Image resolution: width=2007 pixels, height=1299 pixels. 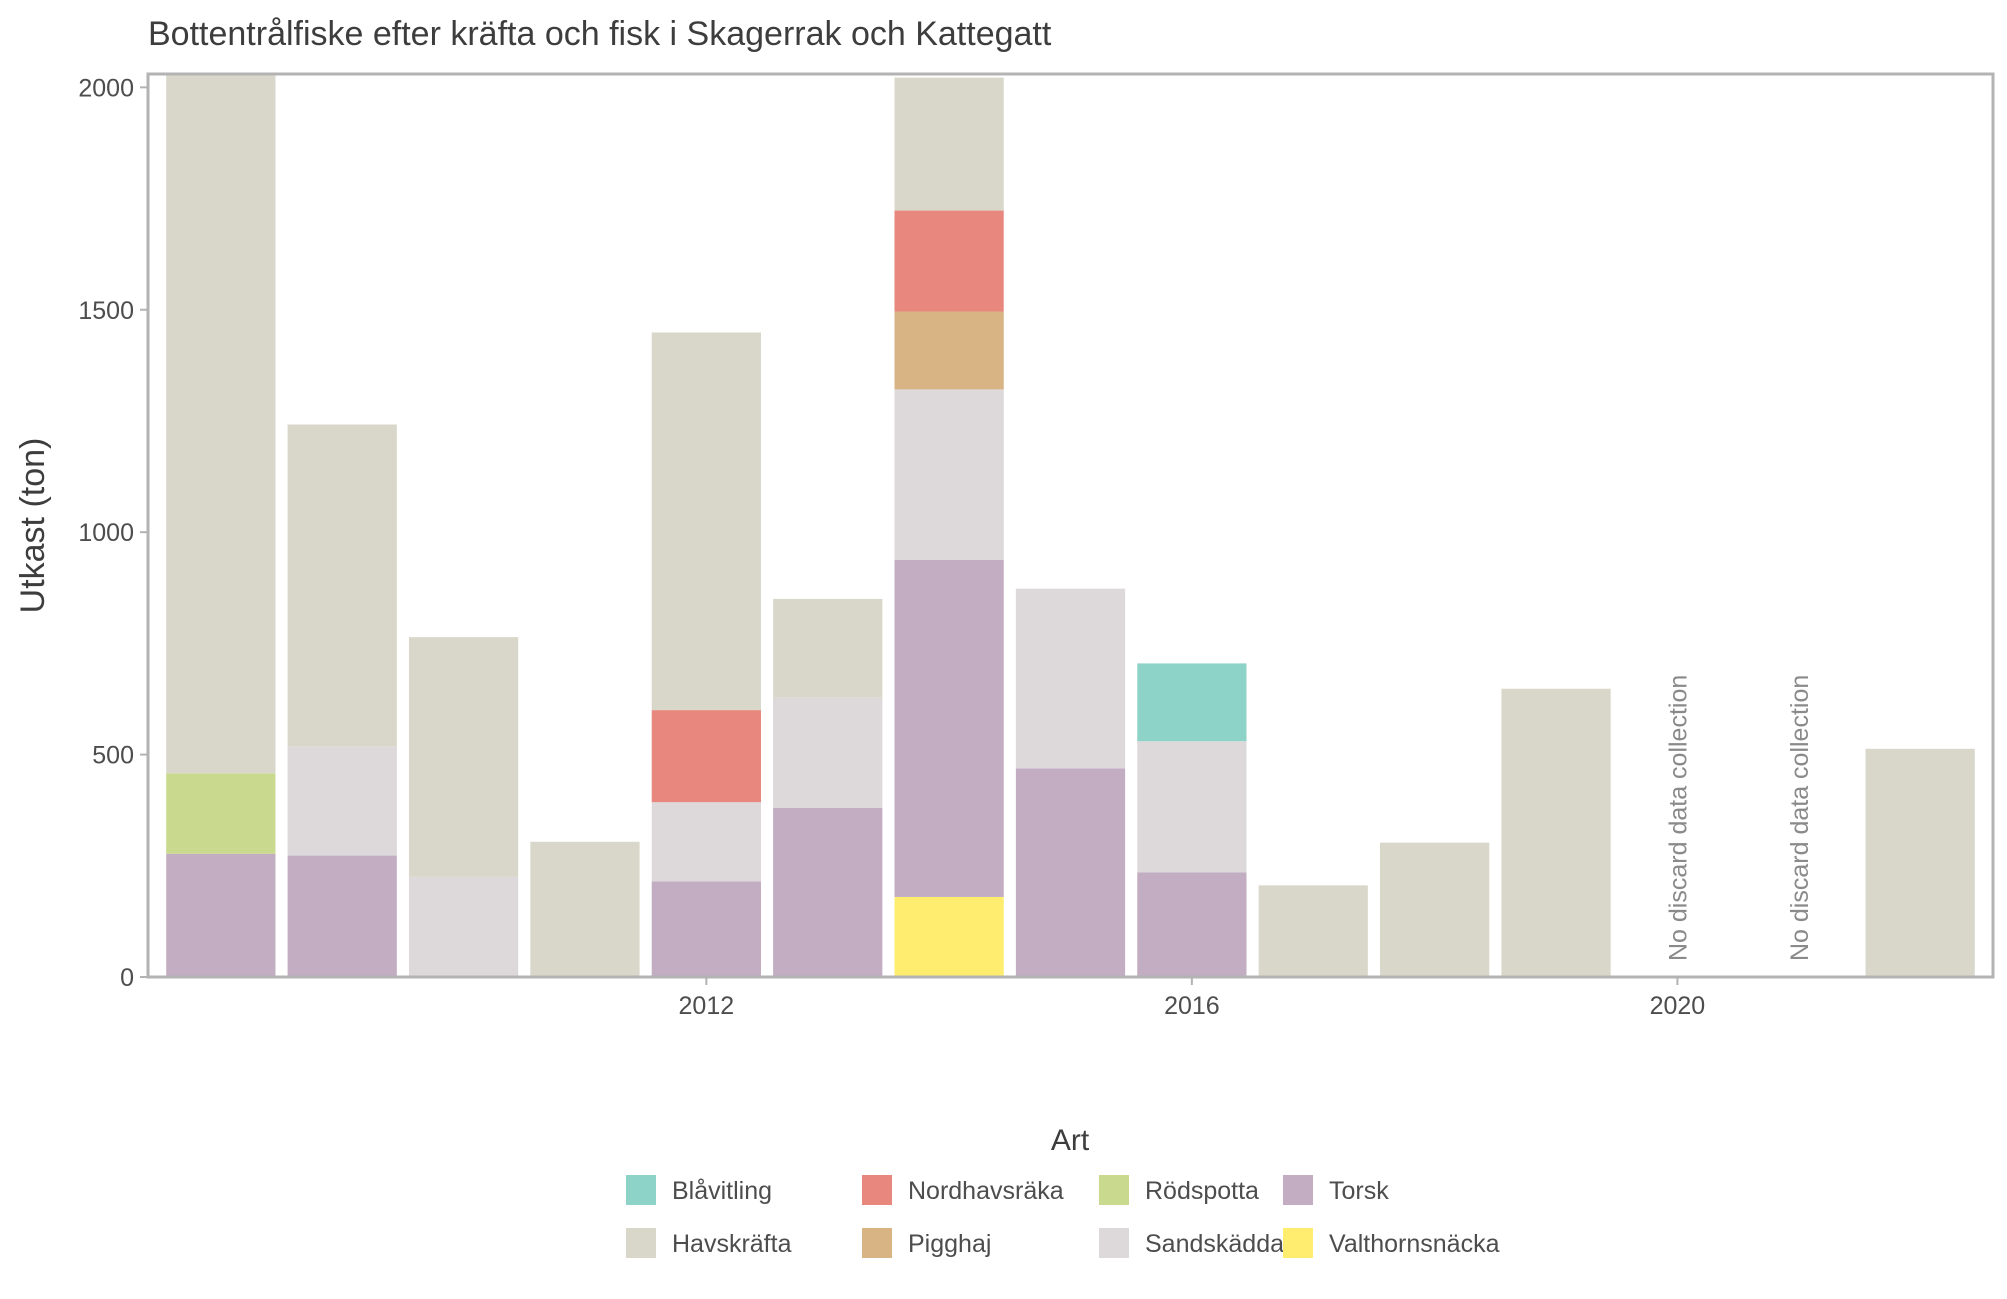 What do you see at coordinates (1556, 832) in the screenshot?
I see `bar-2019-havskrafta` at bounding box center [1556, 832].